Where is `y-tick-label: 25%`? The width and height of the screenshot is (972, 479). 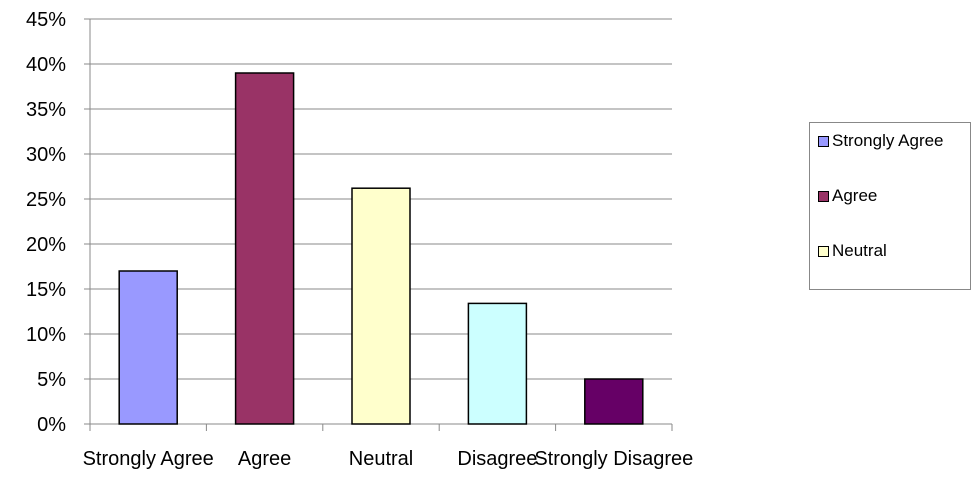
y-tick-label: 25% is located at coordinates (46, 200).